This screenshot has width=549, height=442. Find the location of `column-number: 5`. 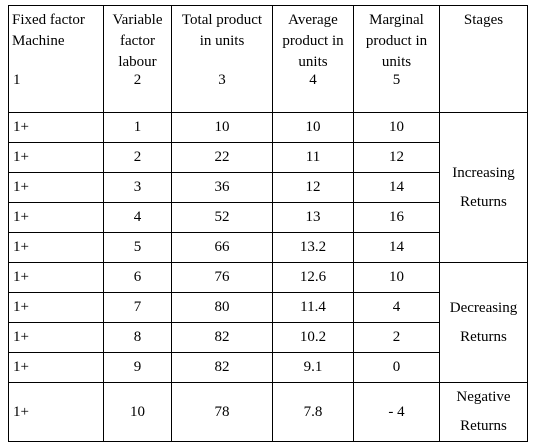

column-number: 5 is located at coordinates (396, 80).